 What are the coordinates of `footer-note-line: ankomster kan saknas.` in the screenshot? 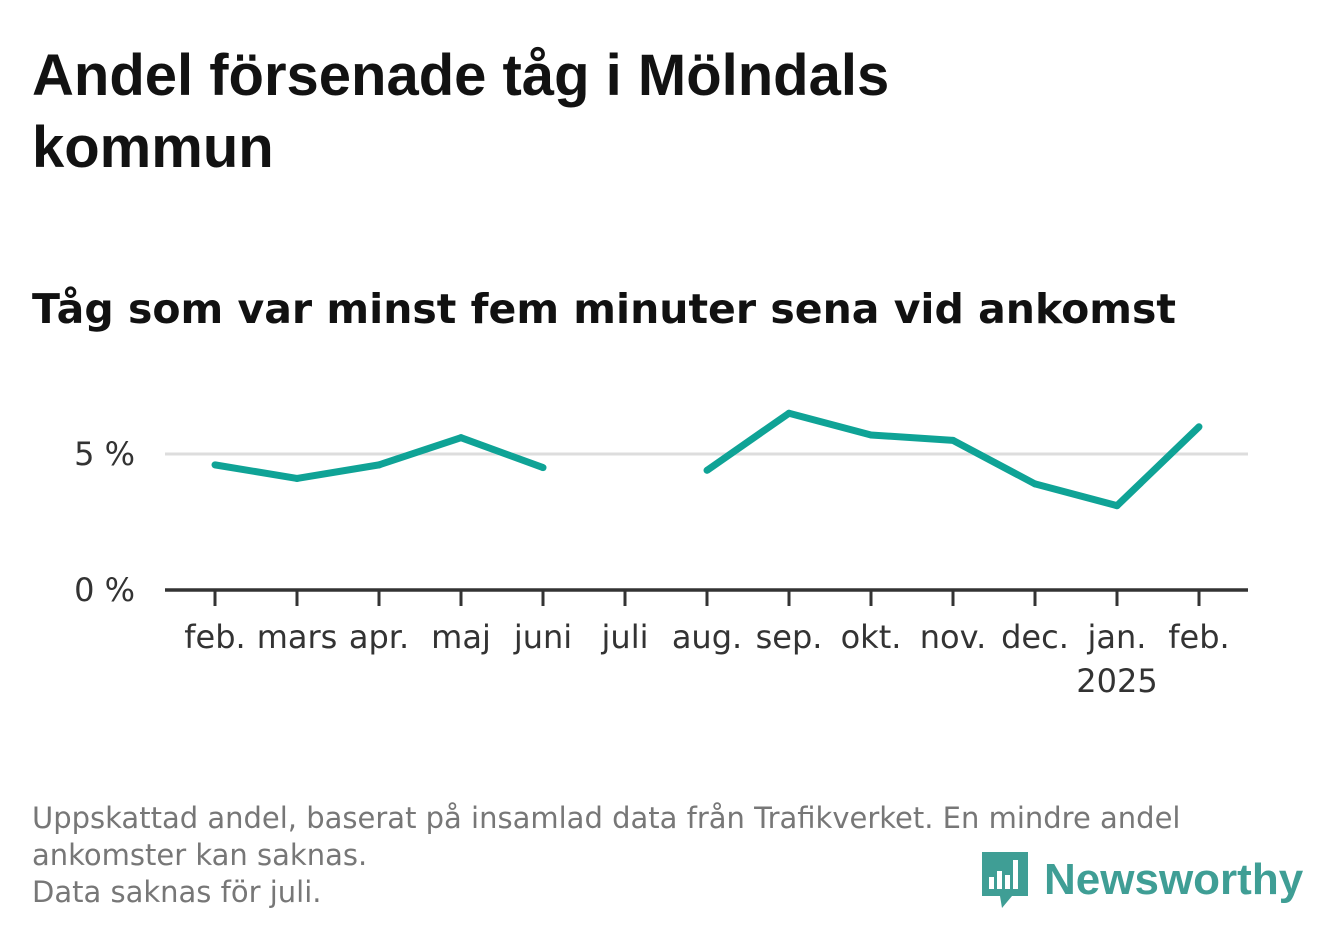 It's located at (200, 855).